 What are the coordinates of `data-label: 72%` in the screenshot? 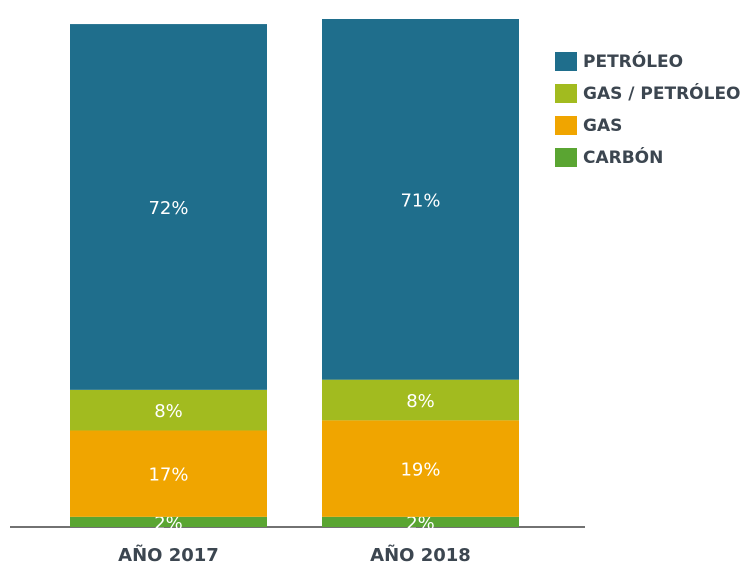 It's located at (168, 208).